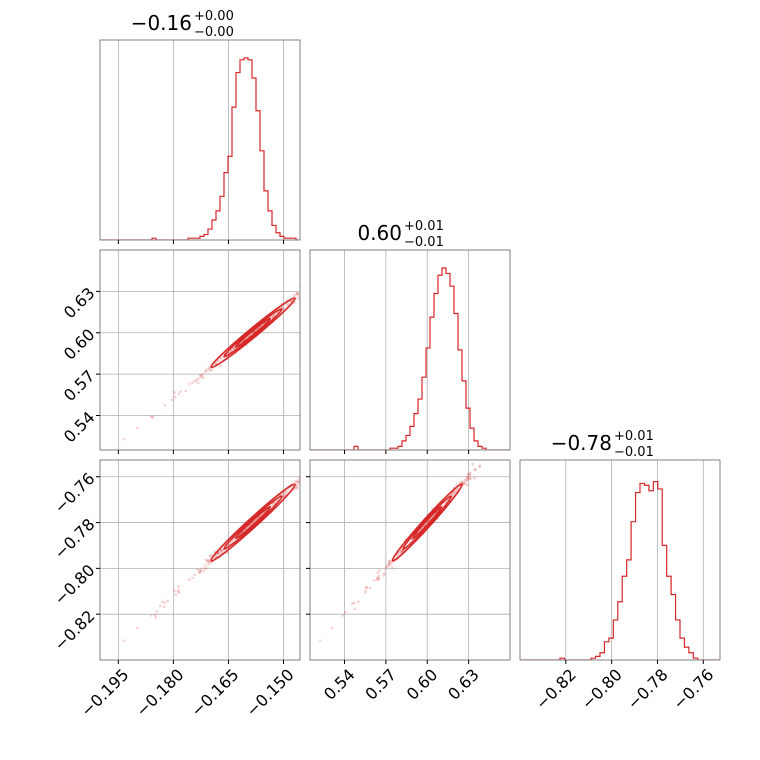 This screenshot has height=760, width=760. Describe the element at coordinates (79, 303) in the screenshot. I see `y-tick-label: 0.63` at that location.